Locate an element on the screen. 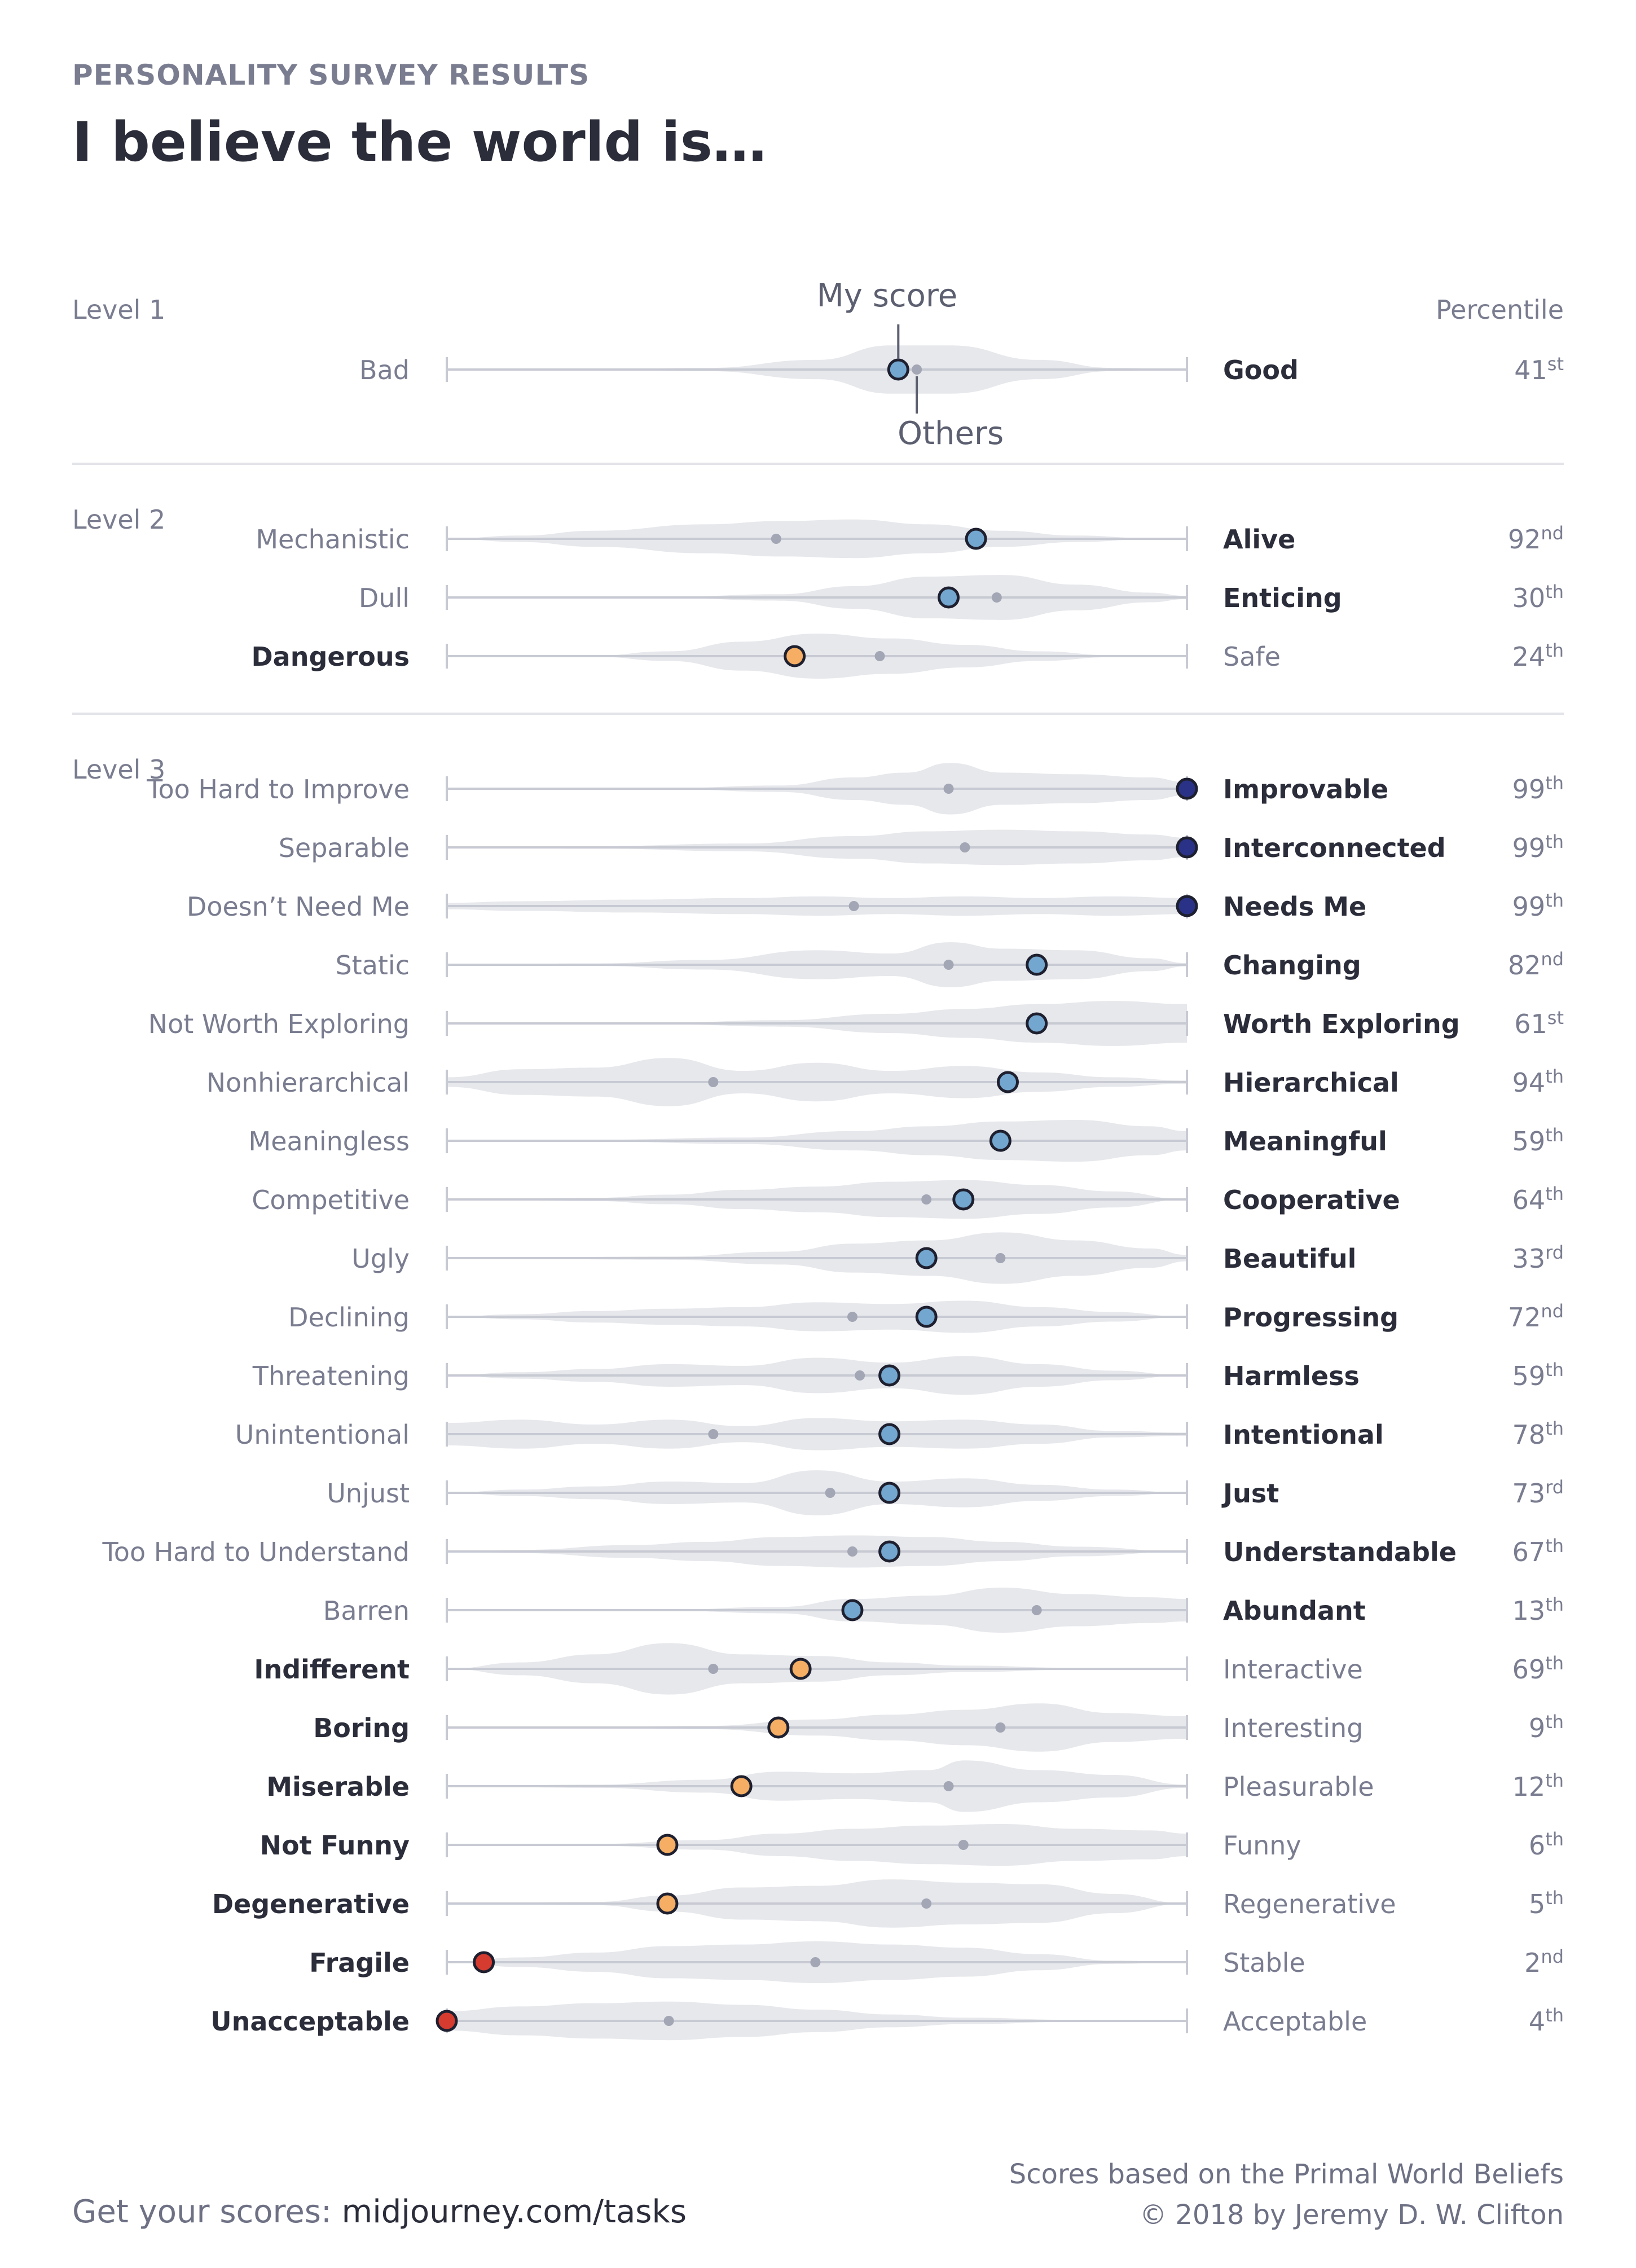  percentile-beautiful: 33rd is located at coordinates (1538, 1258).